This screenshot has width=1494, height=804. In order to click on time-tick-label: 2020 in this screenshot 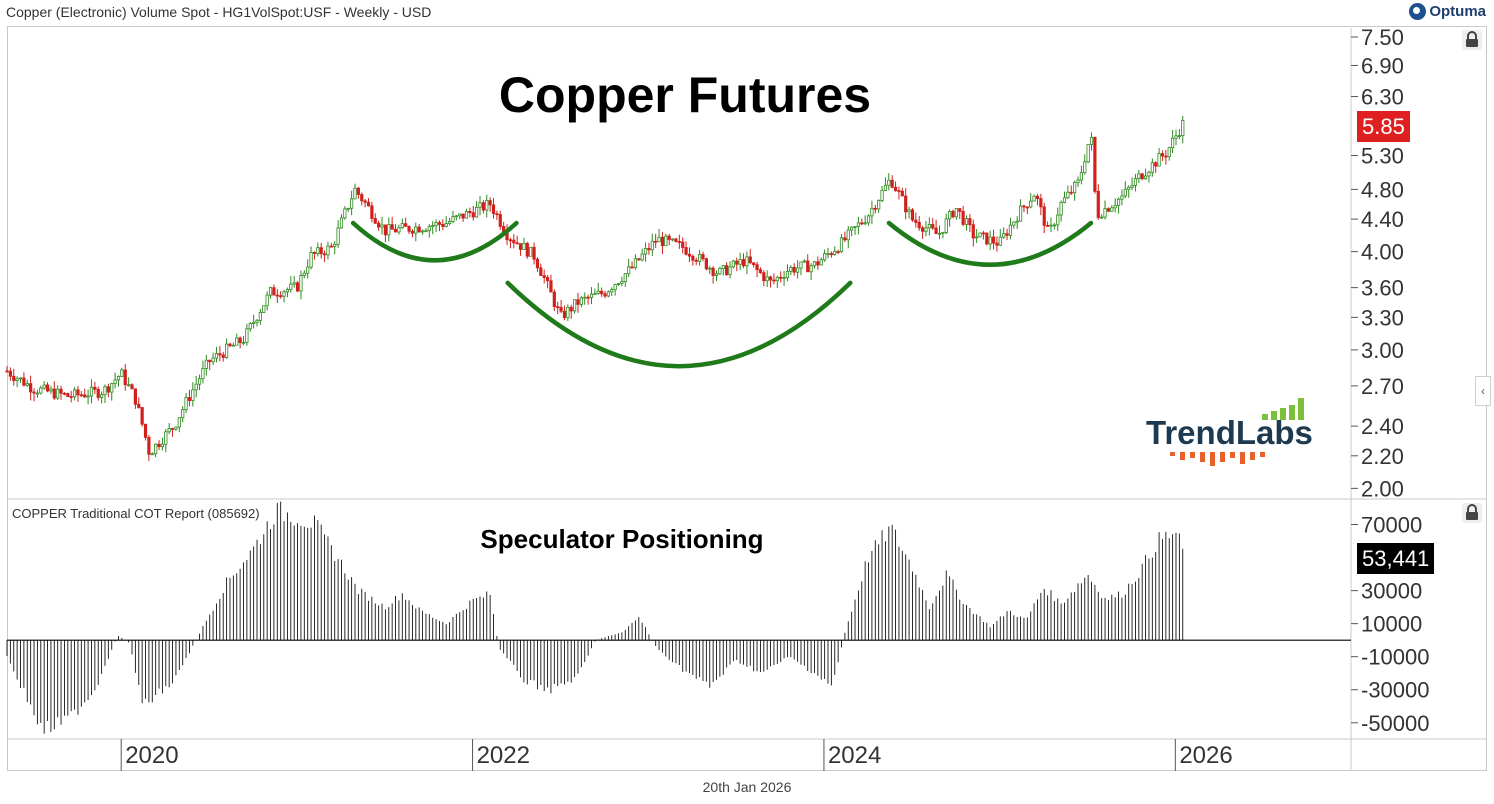, I will do `click(151, 755)`.